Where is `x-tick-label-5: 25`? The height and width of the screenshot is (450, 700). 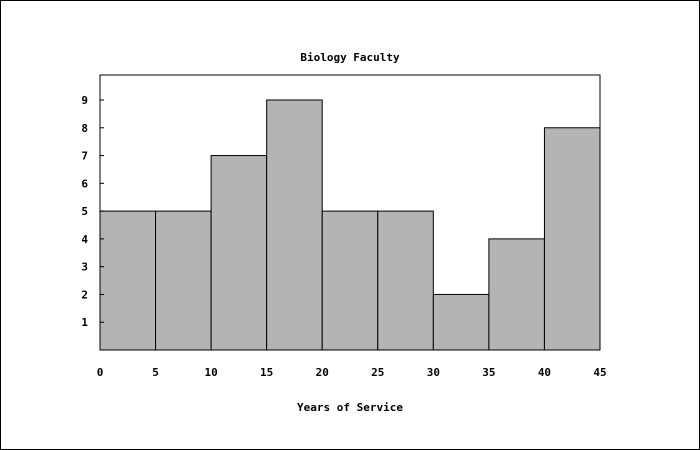
x-tick-label-5: 25 is located at coordinates (377, 372).